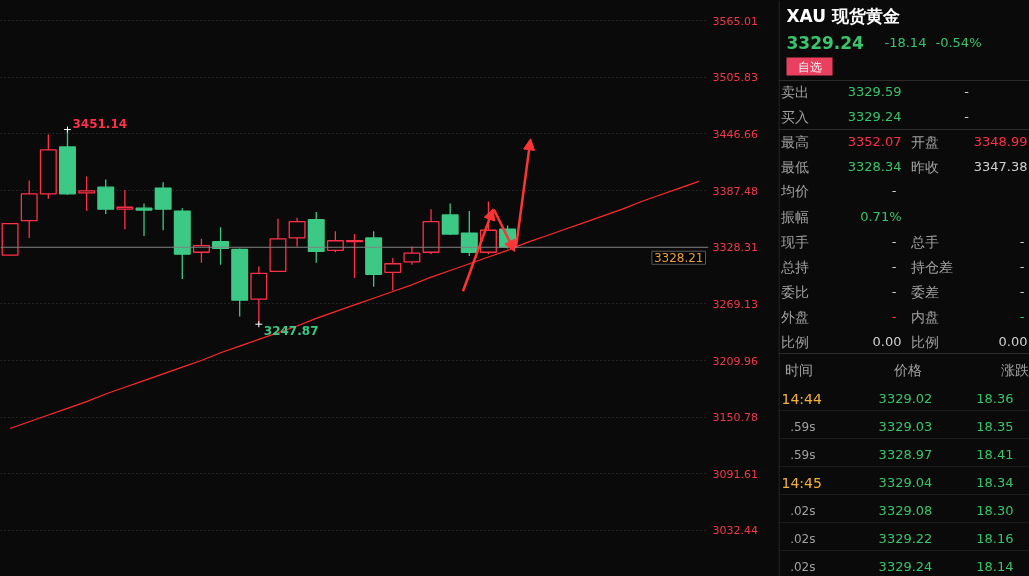  I want to click on text: 最高, so click(794, 141).